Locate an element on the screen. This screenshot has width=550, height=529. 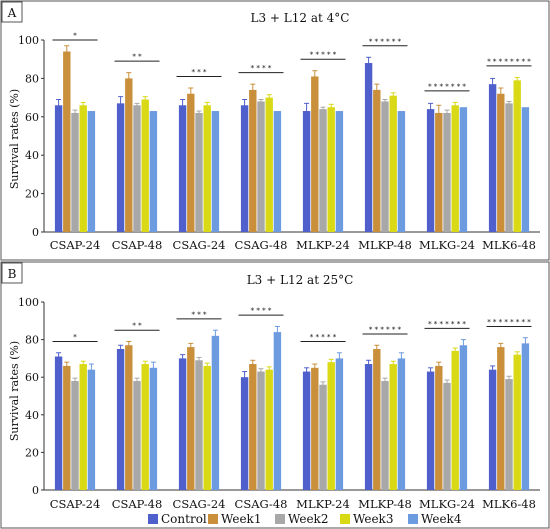
legend-label-week1: Week1 is located at coordinates (241, 519).